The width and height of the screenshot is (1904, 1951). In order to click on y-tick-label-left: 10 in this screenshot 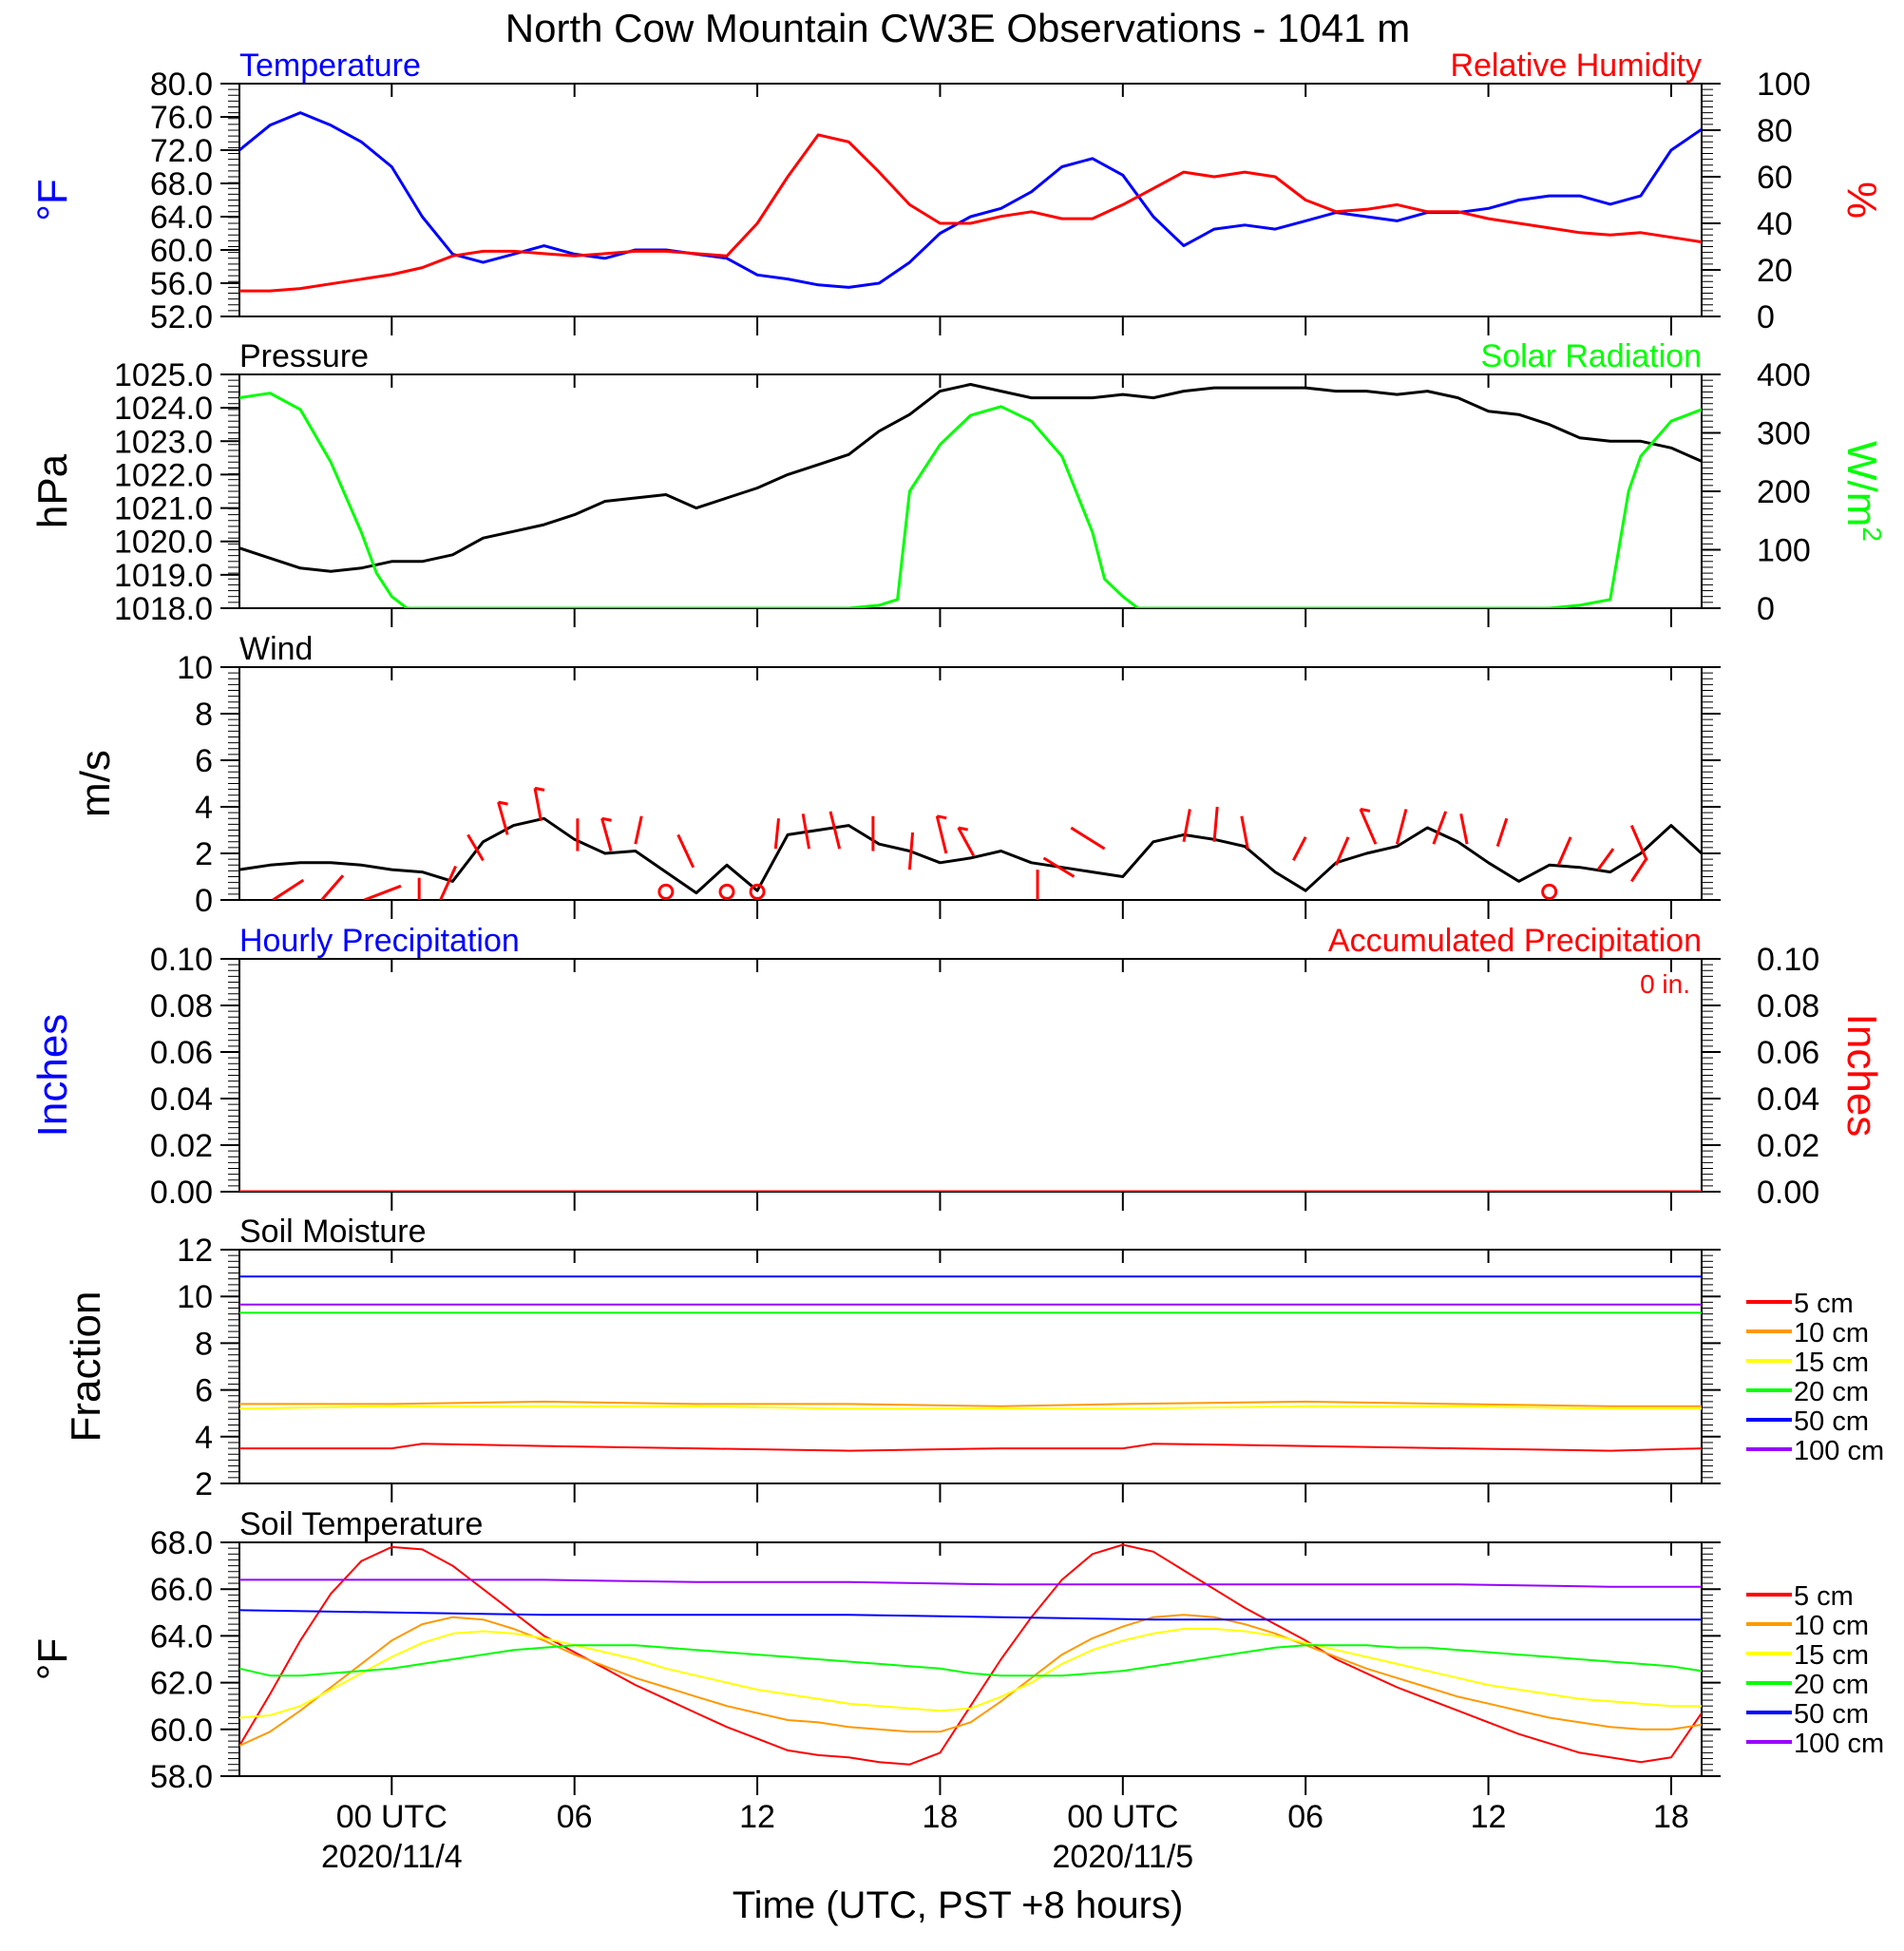, I will do `click(195, 668)`.